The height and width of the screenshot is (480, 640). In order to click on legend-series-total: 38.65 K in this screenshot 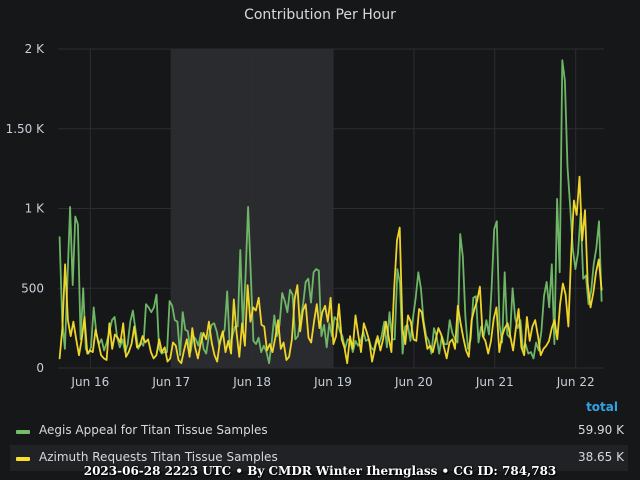, I will do `click(600, 457)`.